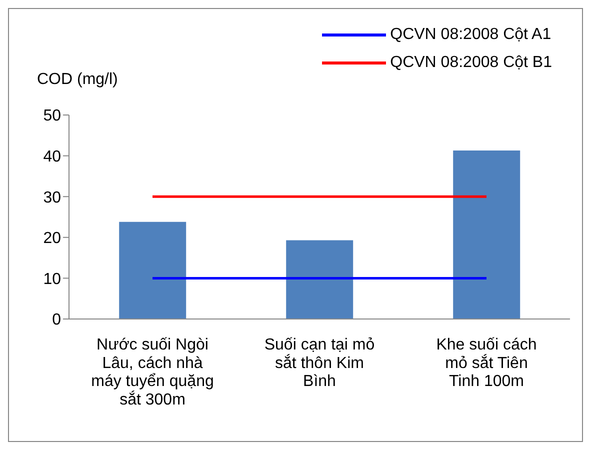 The width and height of the screenshot is (591, 450). I want to click on y-tick-label: 40, so click(52, 157).